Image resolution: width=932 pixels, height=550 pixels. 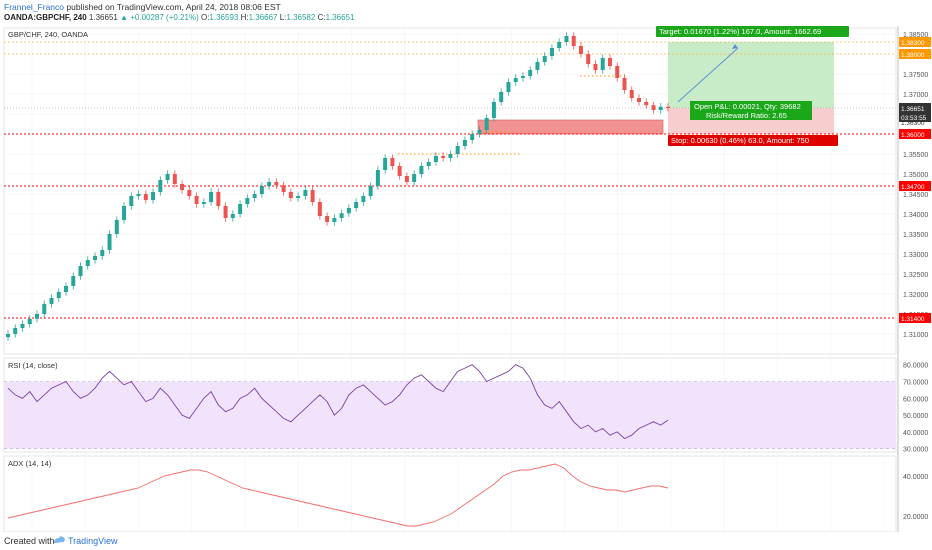 What do you see at coordinates (915, 295) in the screenshot?
I see `y-tick-label: 1.32000` at bounding box center [915, 295].